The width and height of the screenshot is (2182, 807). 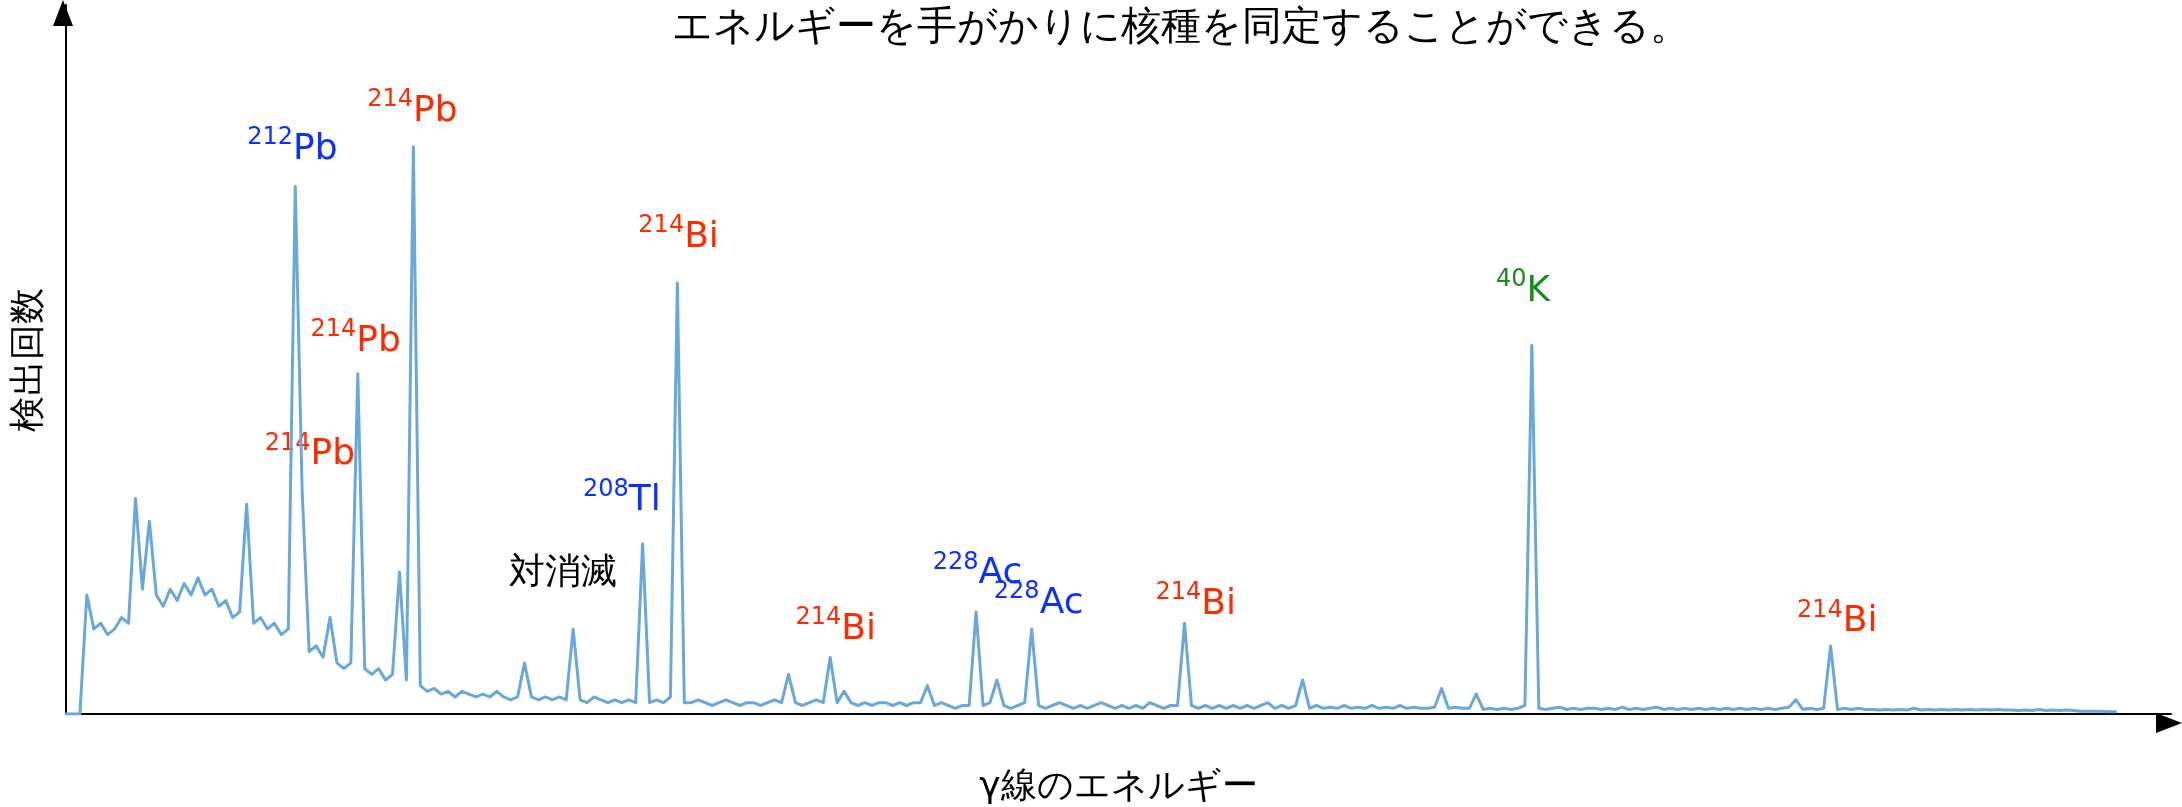 What do you see at coordinates (1118, 784) in the screenshot?
I see `x-axis-title: γ線のエネルギー` at bounding box center [1118, 784].